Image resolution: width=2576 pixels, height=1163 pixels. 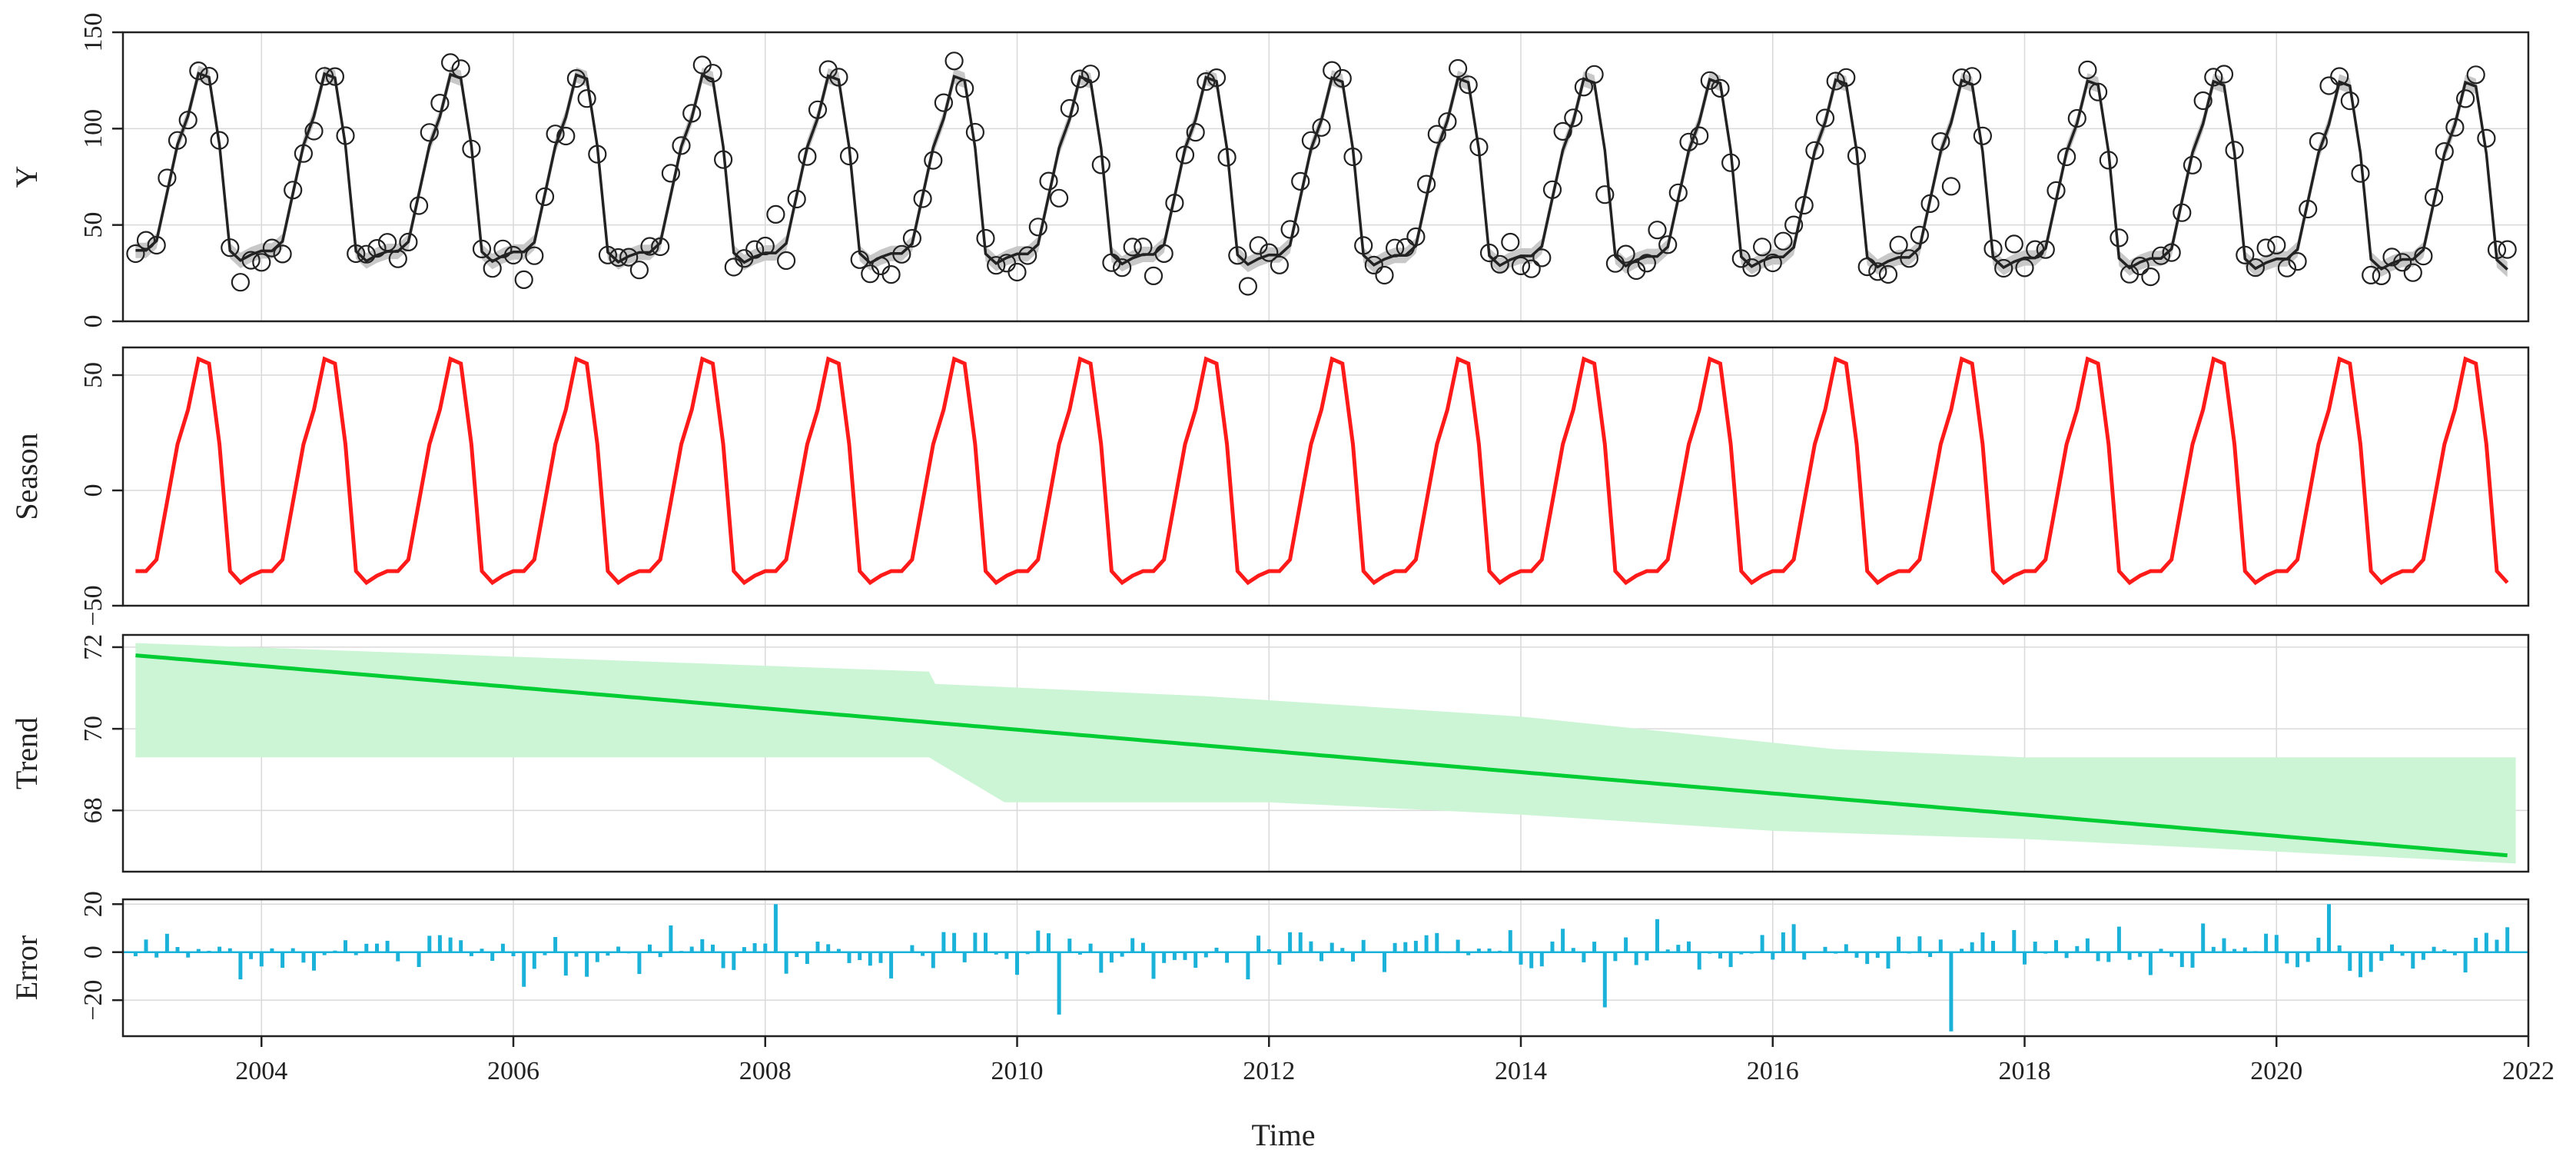 I want to click on x-tick-label: 2020, so click(x=2276, y=1071).